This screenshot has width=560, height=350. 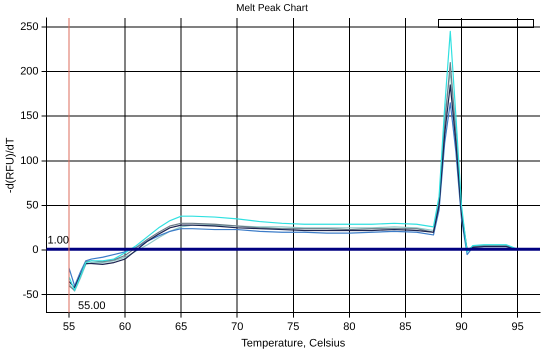 What do you see at coordinates (293, 327) in the screenshot?
I see `x-tick-label: 75` at bounding box center [293, 327].